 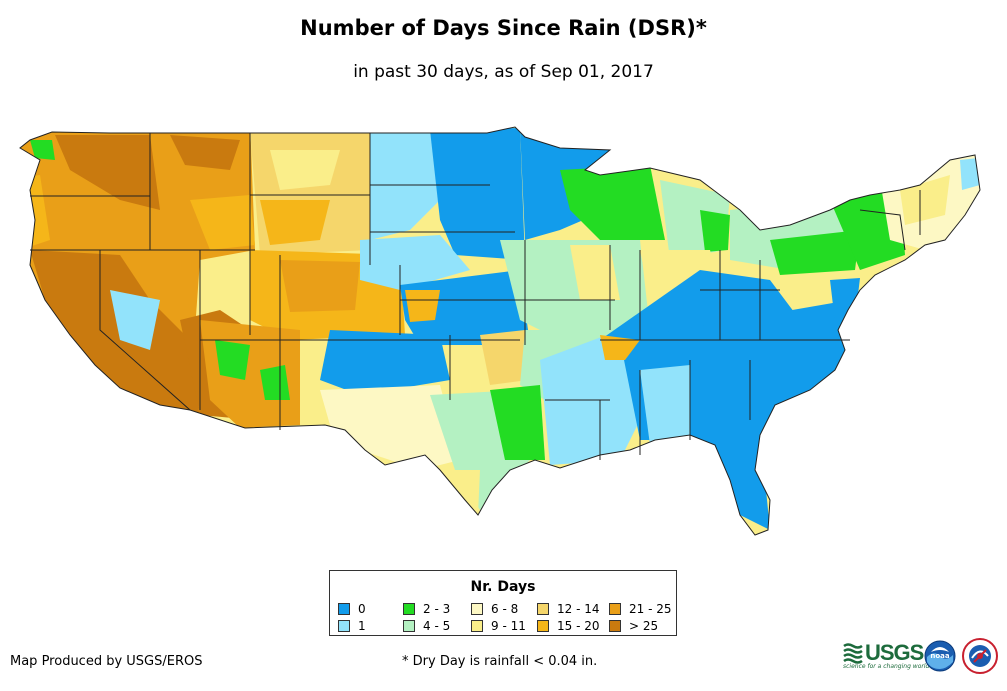 I want to click on legend-label: 6 - 8, so click(x=505, y=609).